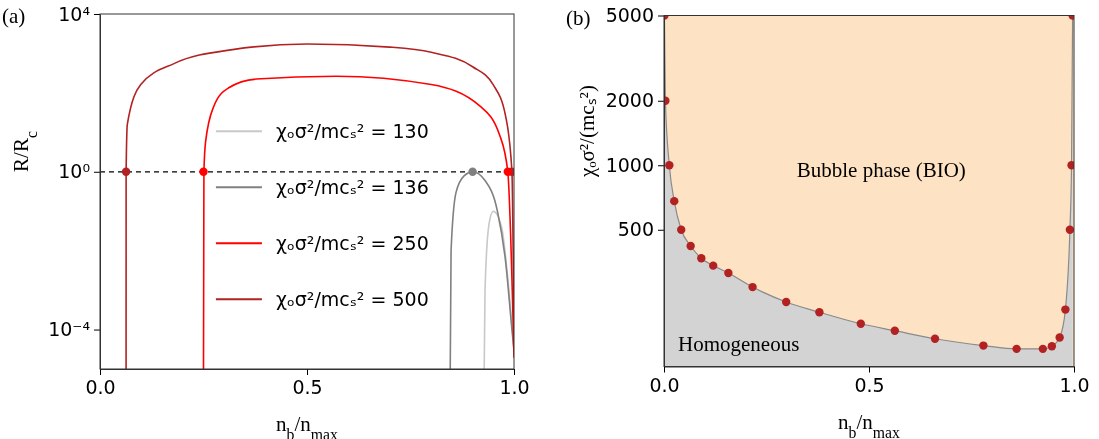 This screenshot has height=439, width=1099. I want to click on y-tick-label: 500, so click(635, 229).